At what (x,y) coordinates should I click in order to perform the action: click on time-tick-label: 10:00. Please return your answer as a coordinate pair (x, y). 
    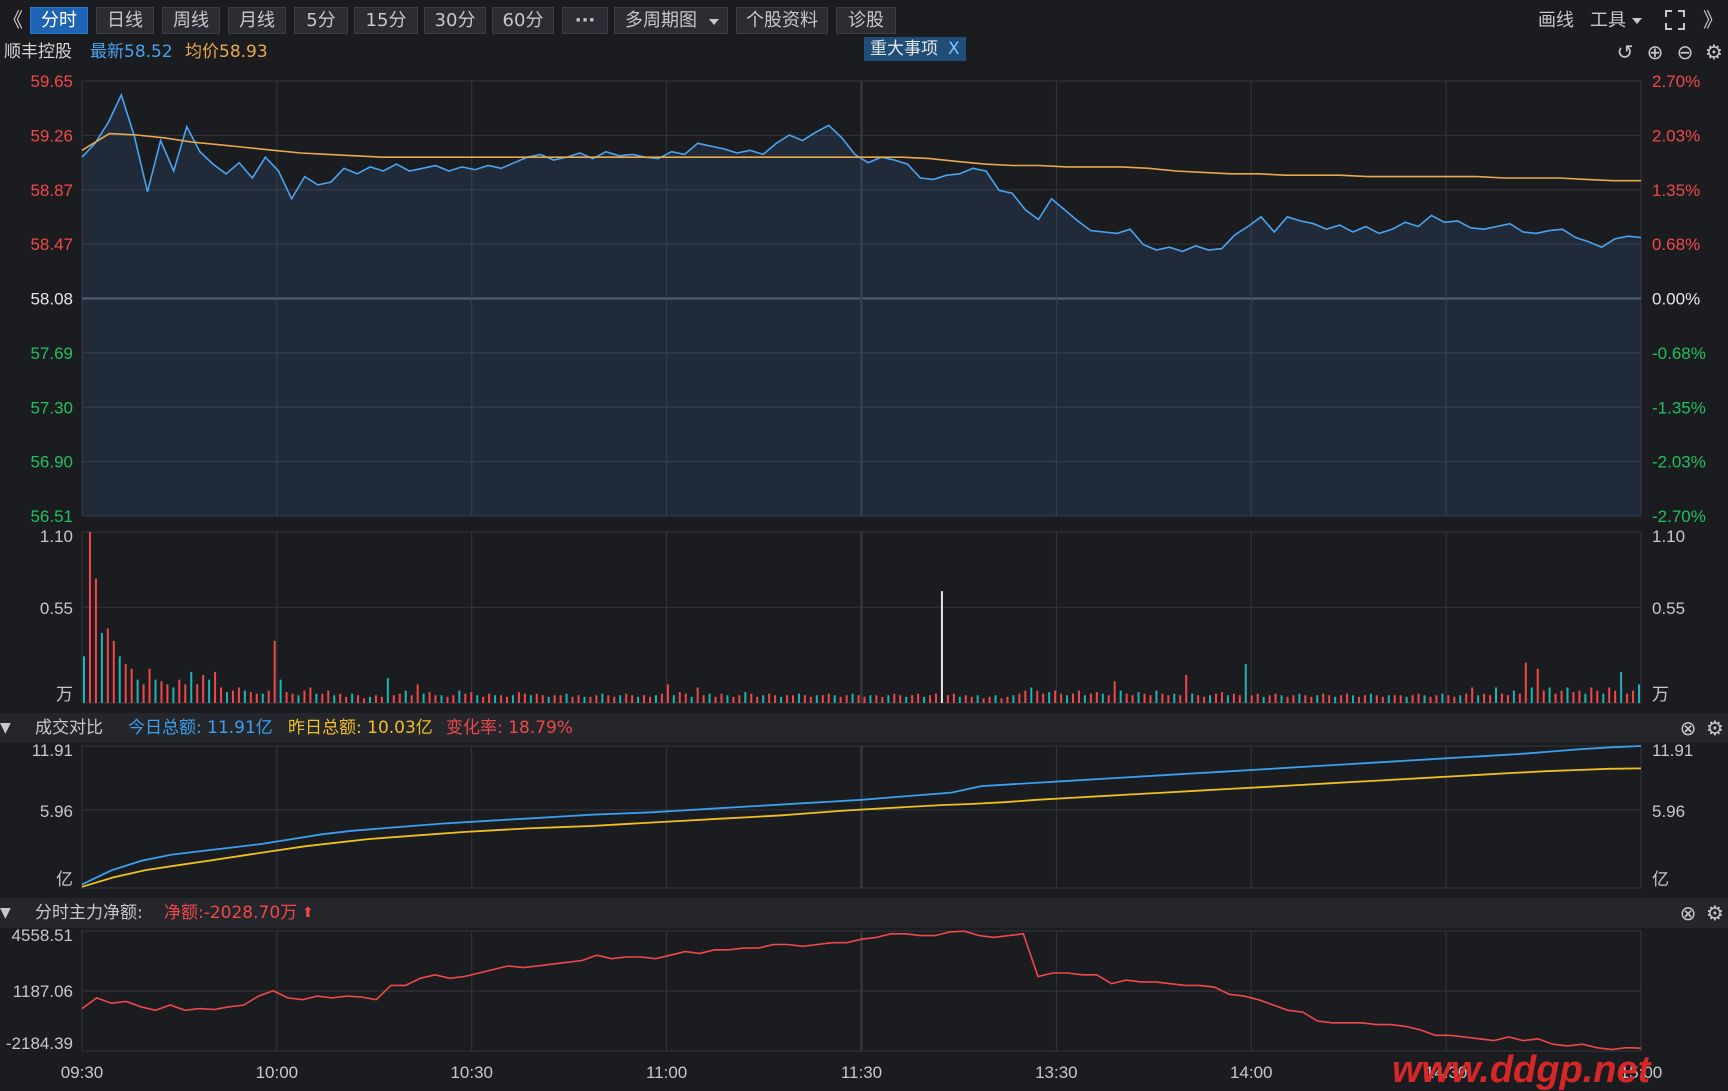
    Looking at the image, I should click on (277, 1072).